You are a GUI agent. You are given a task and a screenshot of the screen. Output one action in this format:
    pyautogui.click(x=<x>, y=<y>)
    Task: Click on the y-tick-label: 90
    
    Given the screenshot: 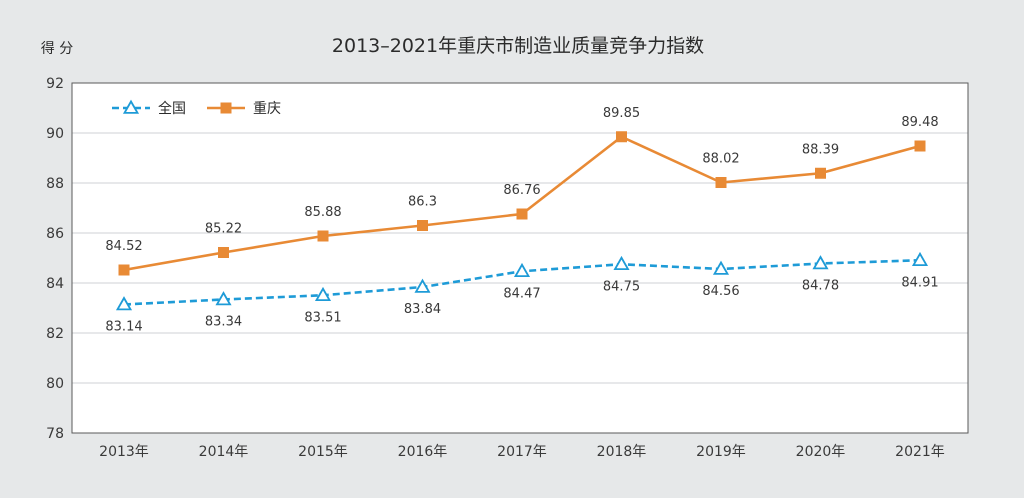 What is the action you would take?
    pyautogui.click(x=55, y=134)
    